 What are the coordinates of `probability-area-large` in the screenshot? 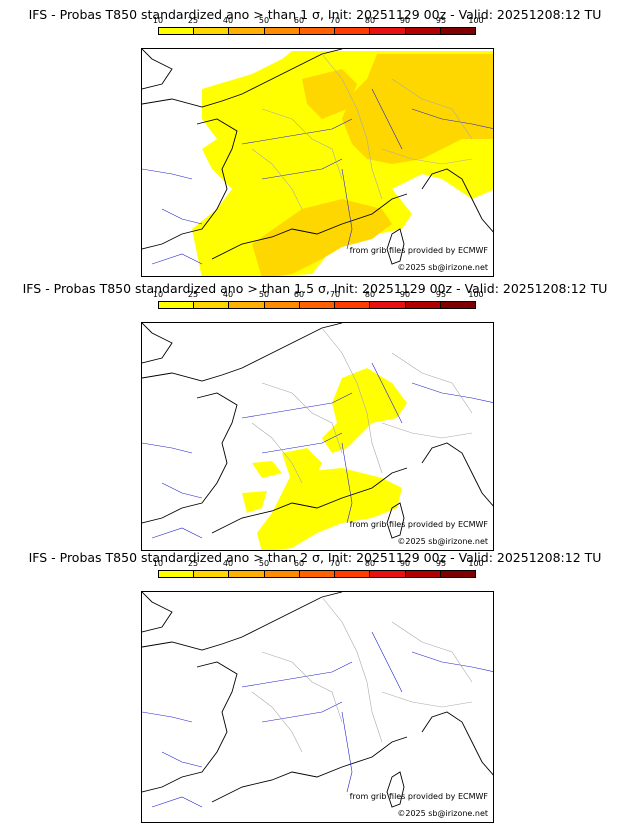 It's located at (342, 163).